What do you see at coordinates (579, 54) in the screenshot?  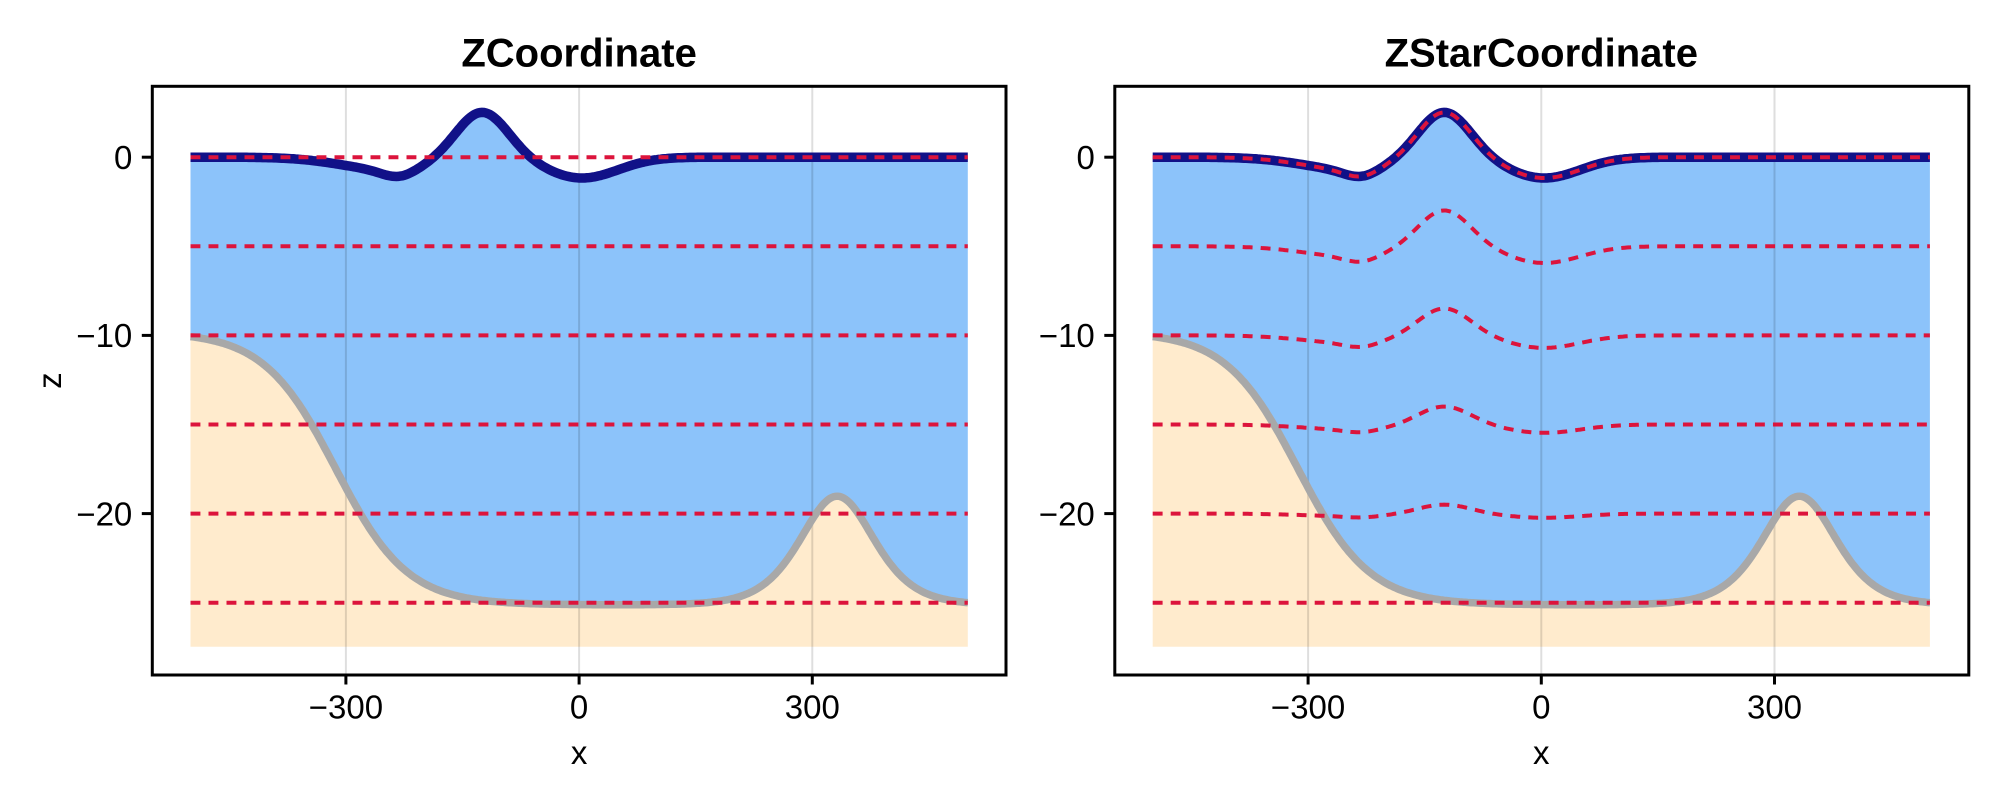 I see `svg-text: ZCoordinate` at bounding box center [579, 54].